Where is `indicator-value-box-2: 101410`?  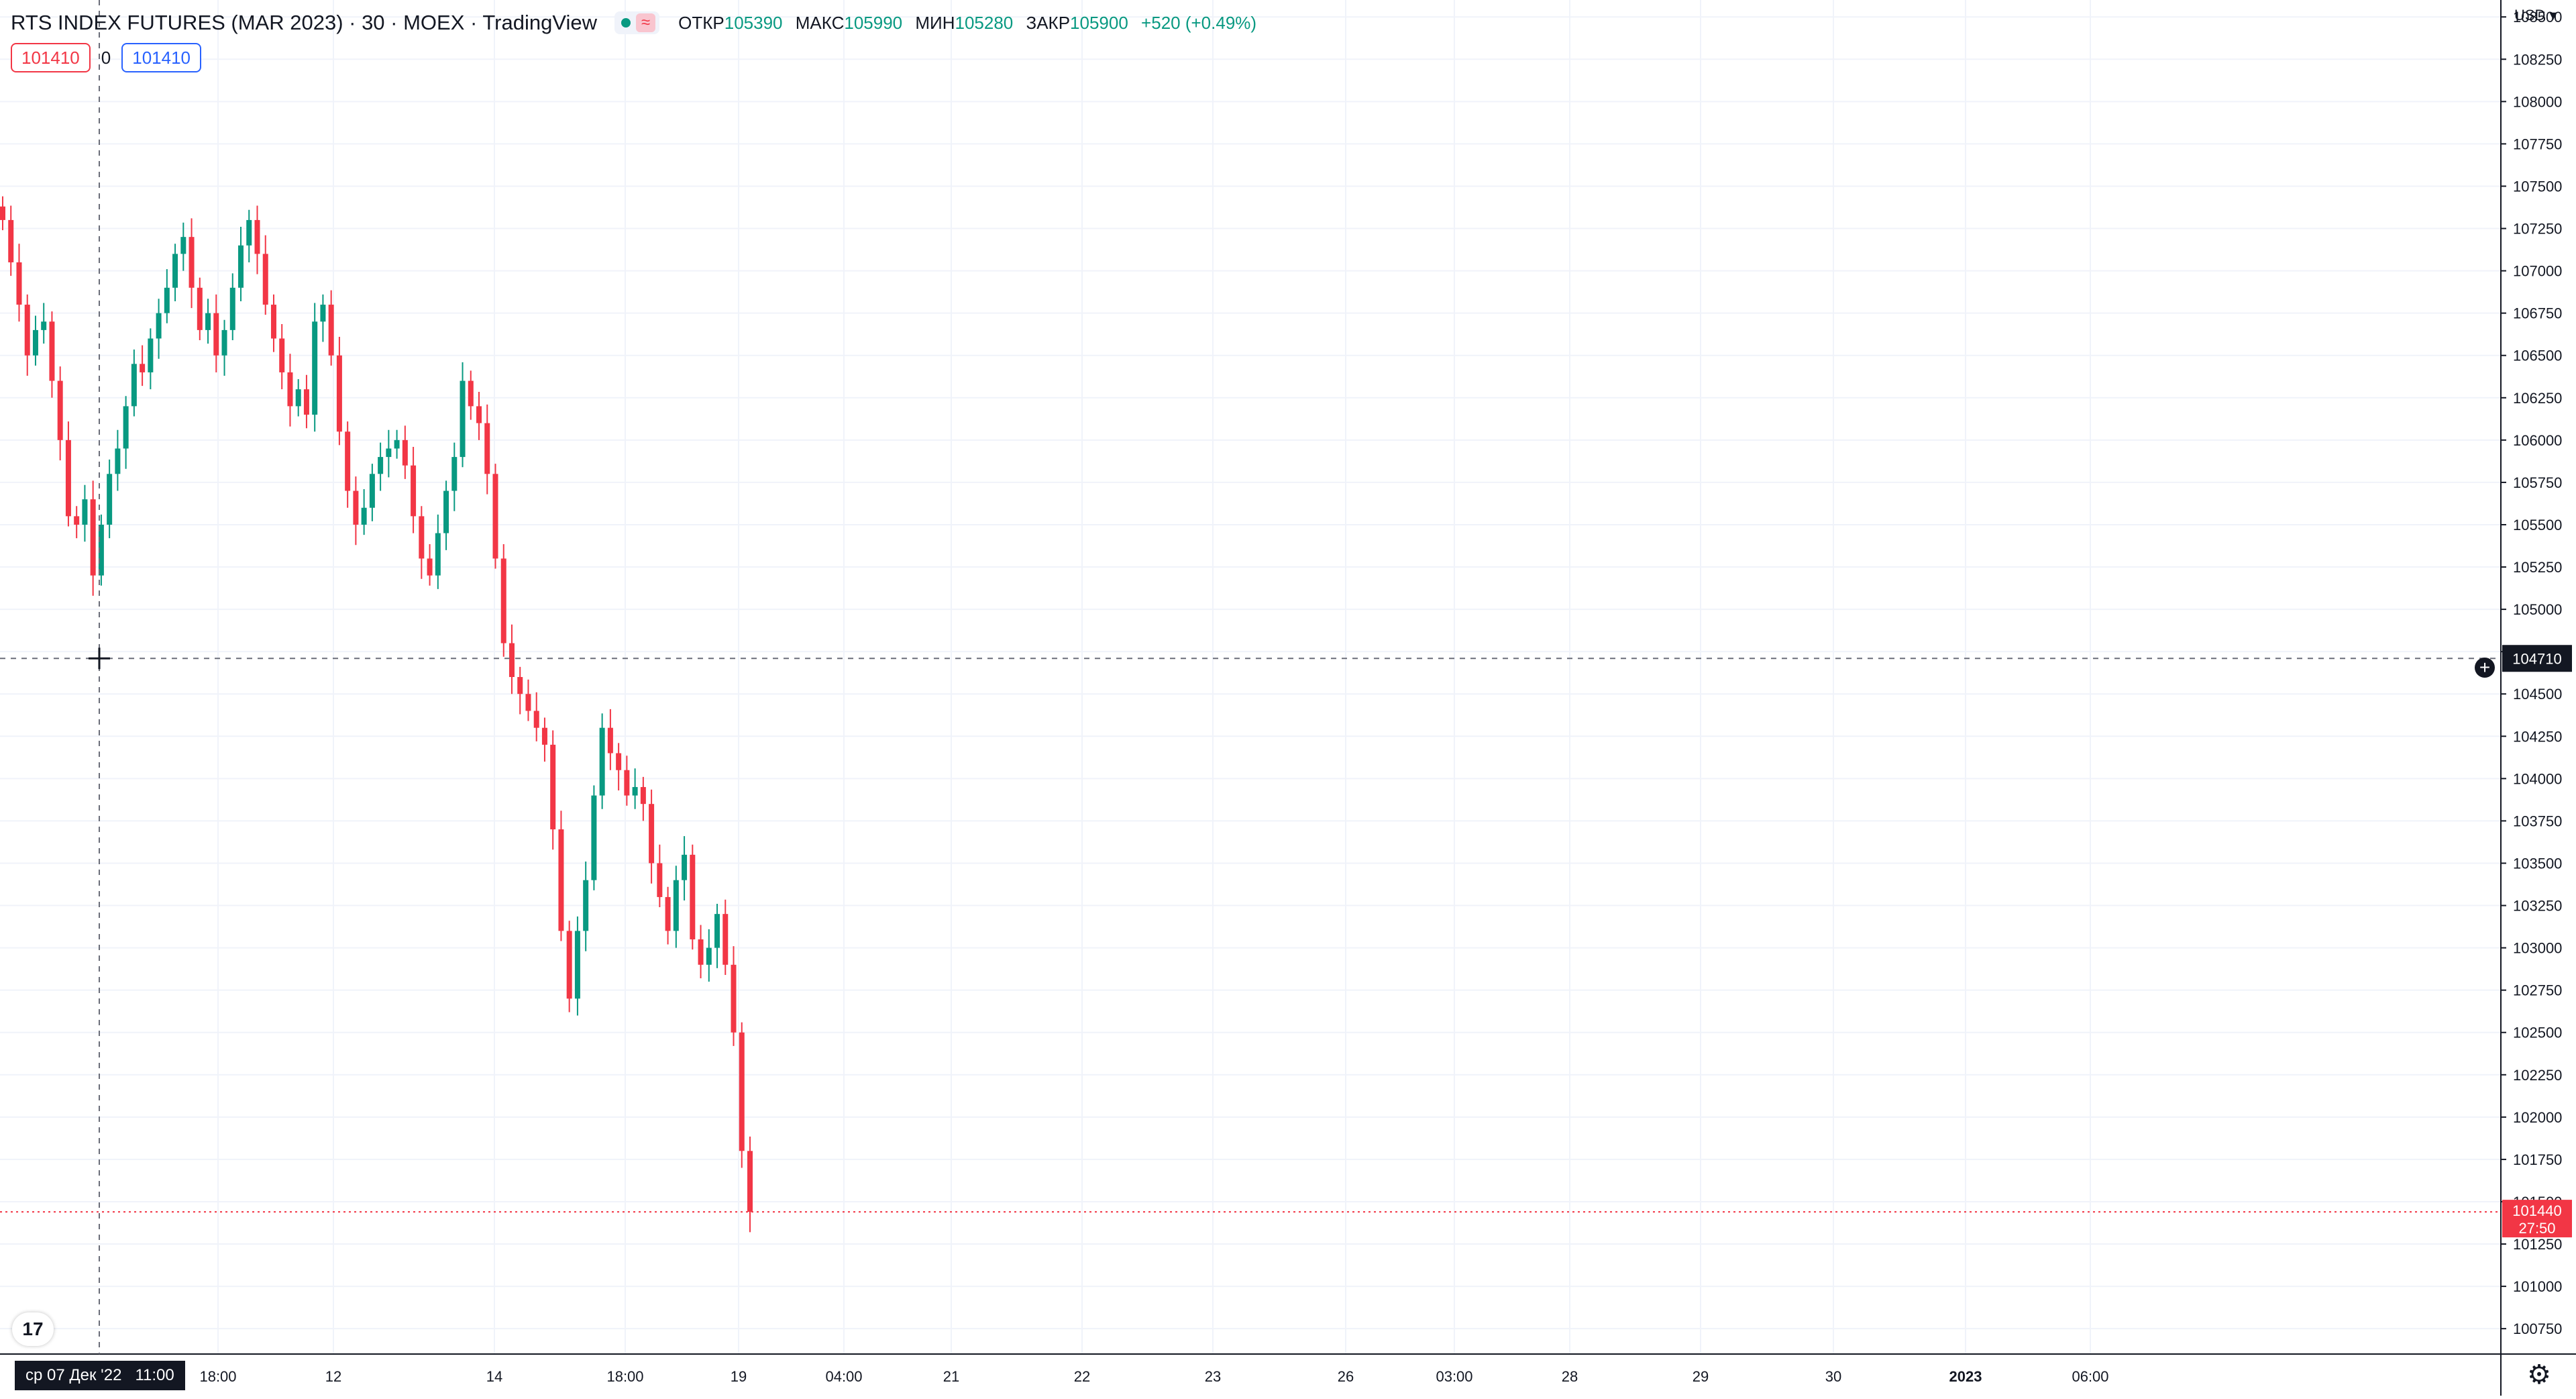 indicator-value-box-2: 101410 is located at coordinates (161, 57).